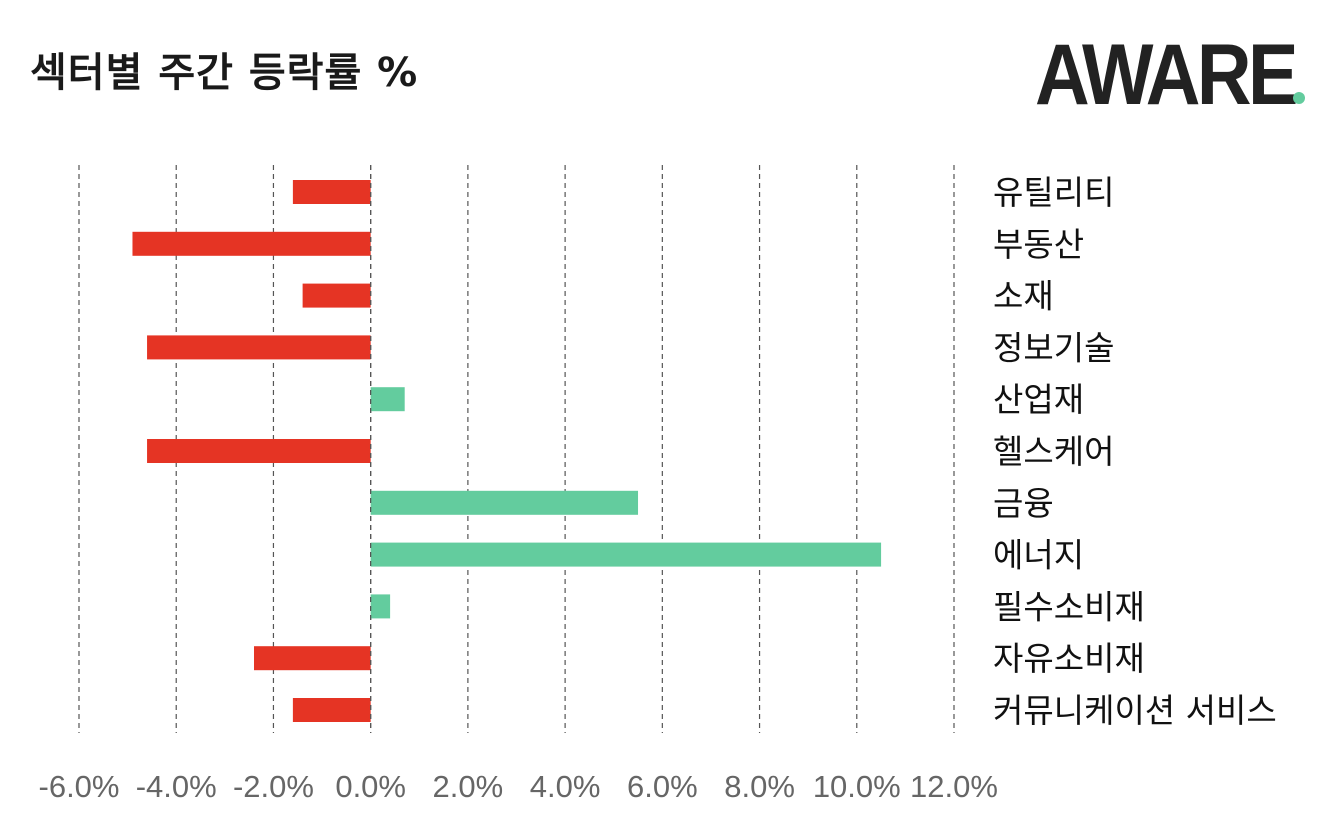 The image size is (1328, 830). What do you see at coordinates (468, 786) in the screenshot?
I see `x-tick-label: 2.0%` at bounding box center [468, 786].